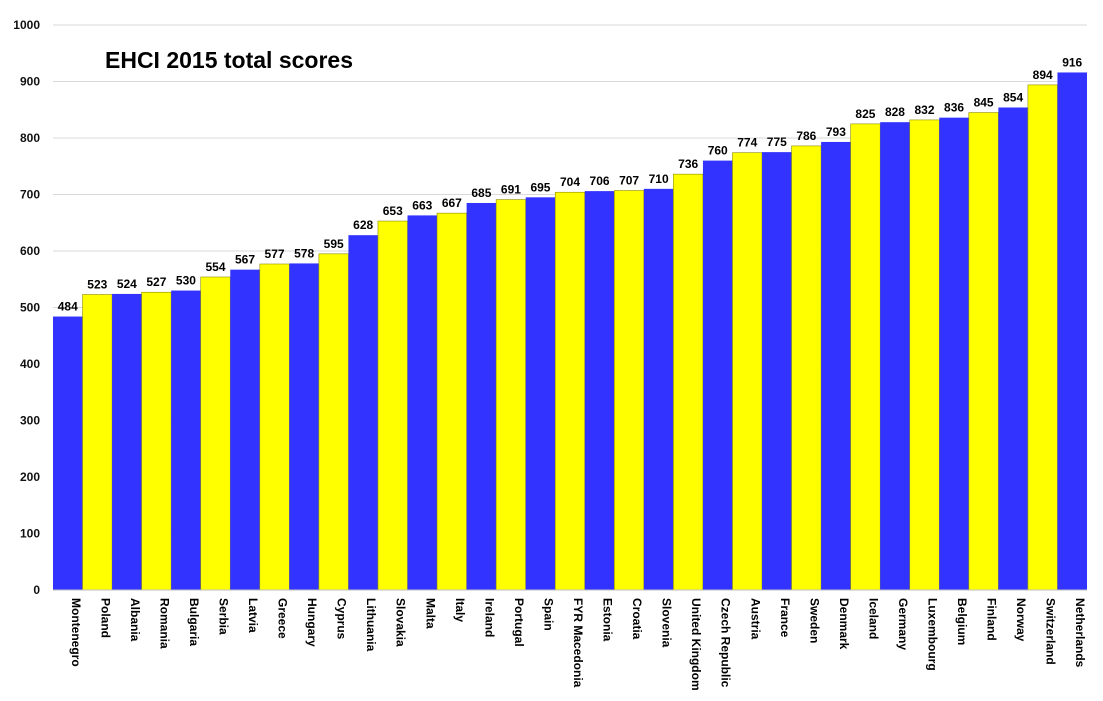 The width and height of the screenshot is (1103, 701). Describe the element at coordinates (253, 615) in the screenshot. I see `category-label: Latvia` at that location.